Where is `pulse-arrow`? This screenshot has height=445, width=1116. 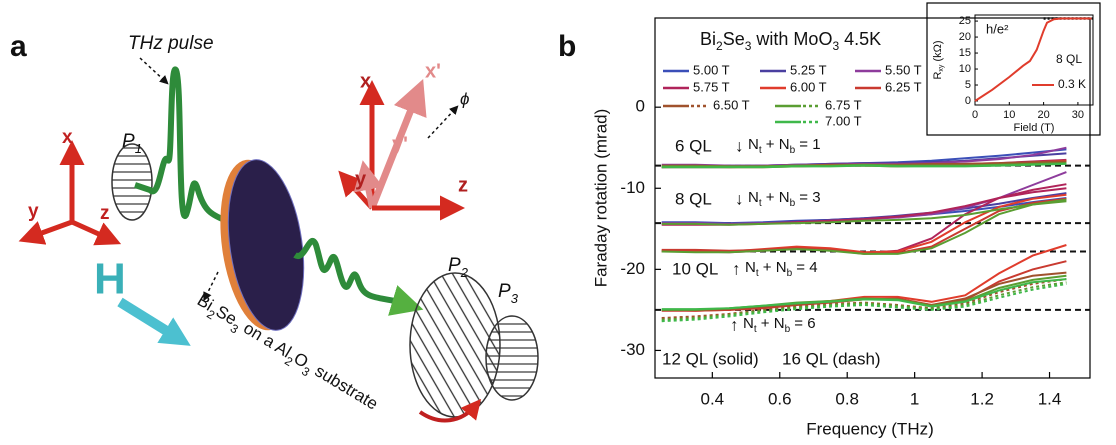 pulse-arrow is located at coordinates (406, 300).